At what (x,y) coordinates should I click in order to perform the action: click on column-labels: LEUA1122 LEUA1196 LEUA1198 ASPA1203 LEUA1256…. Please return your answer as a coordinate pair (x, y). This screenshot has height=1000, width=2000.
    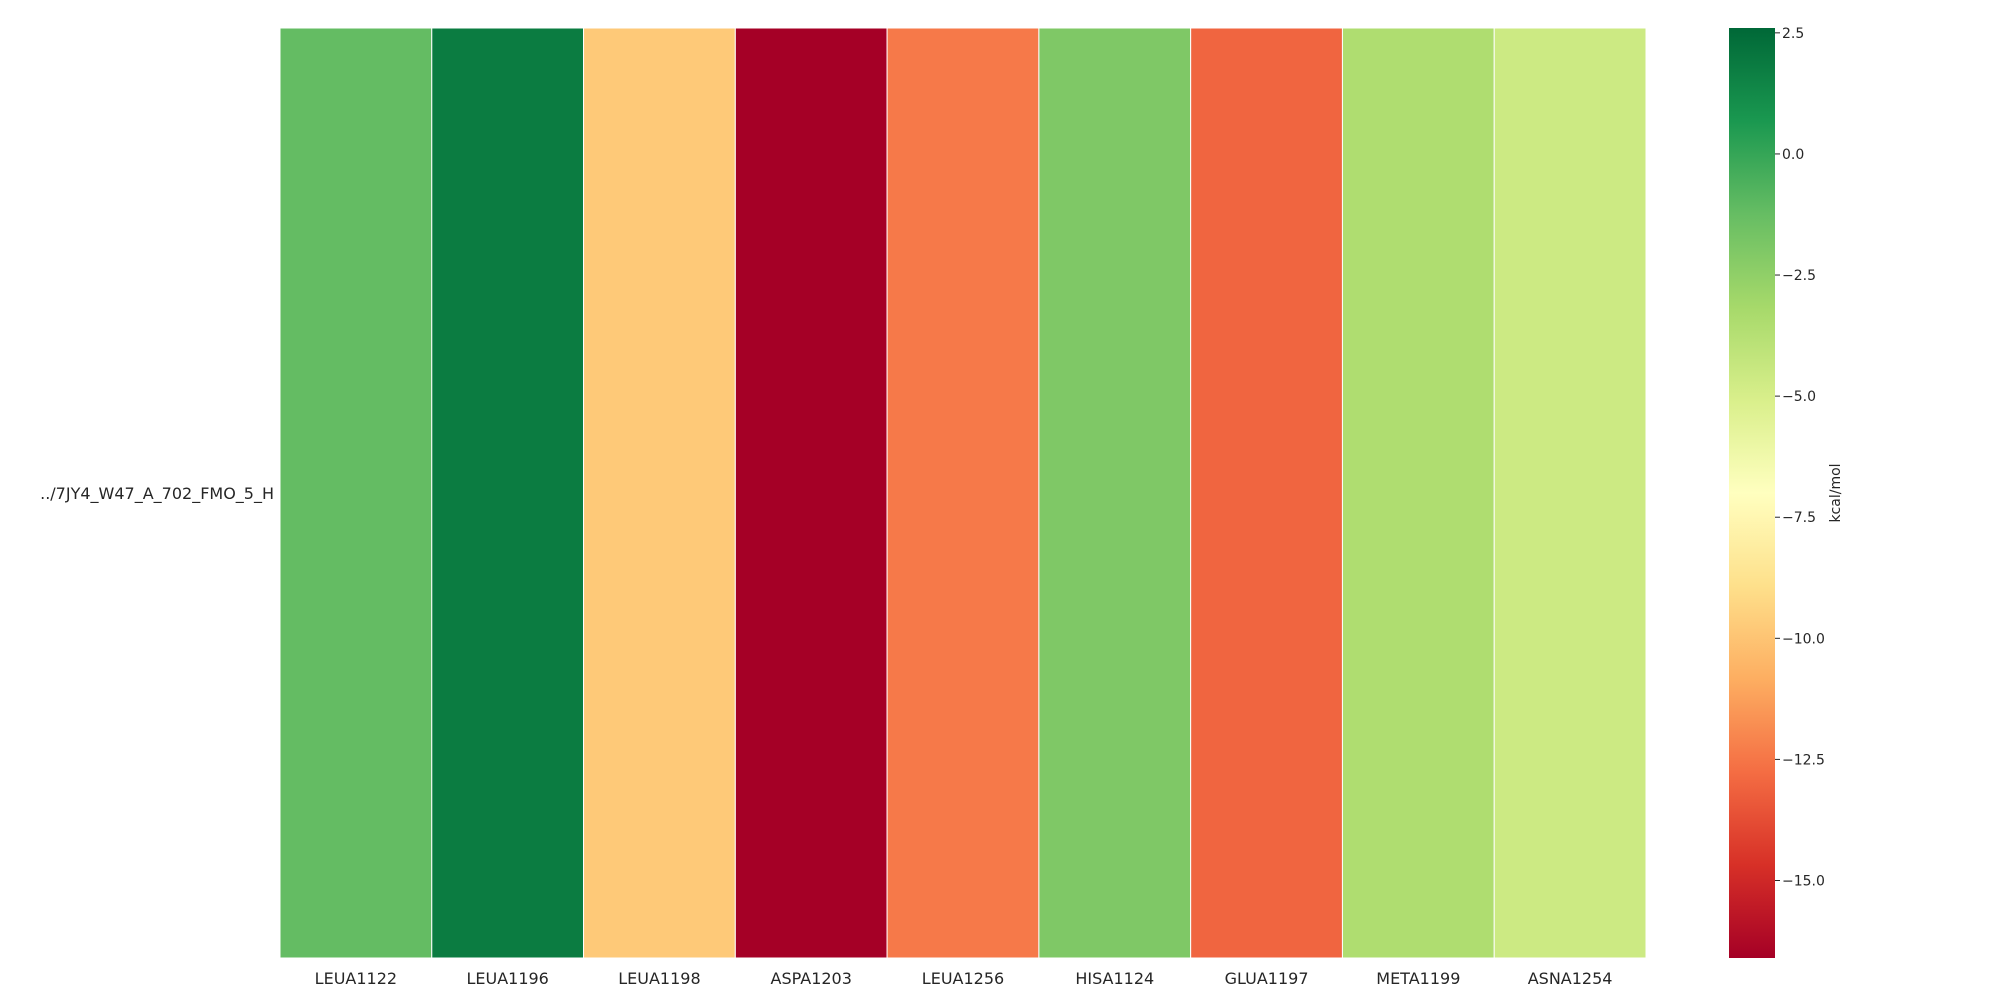
    Looking at the image, I should click on (964, 978).